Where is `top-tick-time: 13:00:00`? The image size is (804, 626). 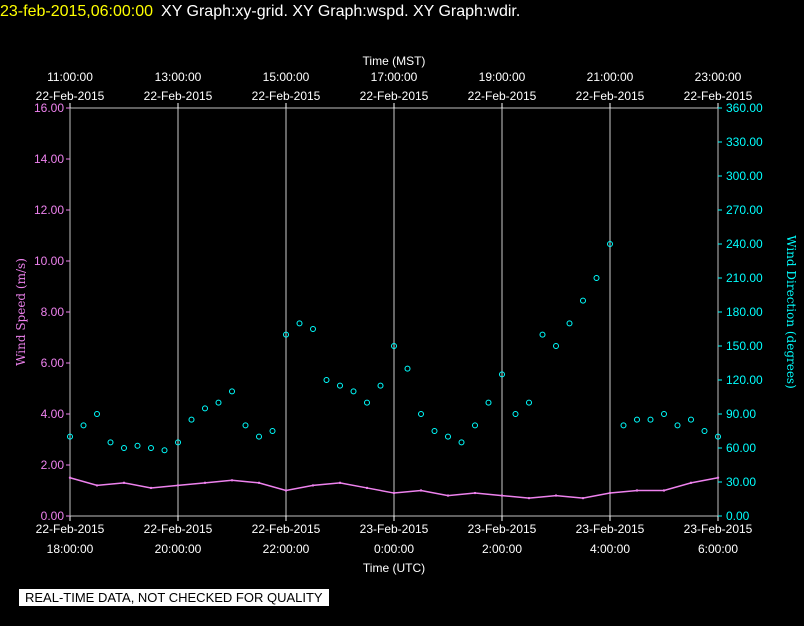
top-tick-time: 13:00:00 is located at coordinates (178, 77).